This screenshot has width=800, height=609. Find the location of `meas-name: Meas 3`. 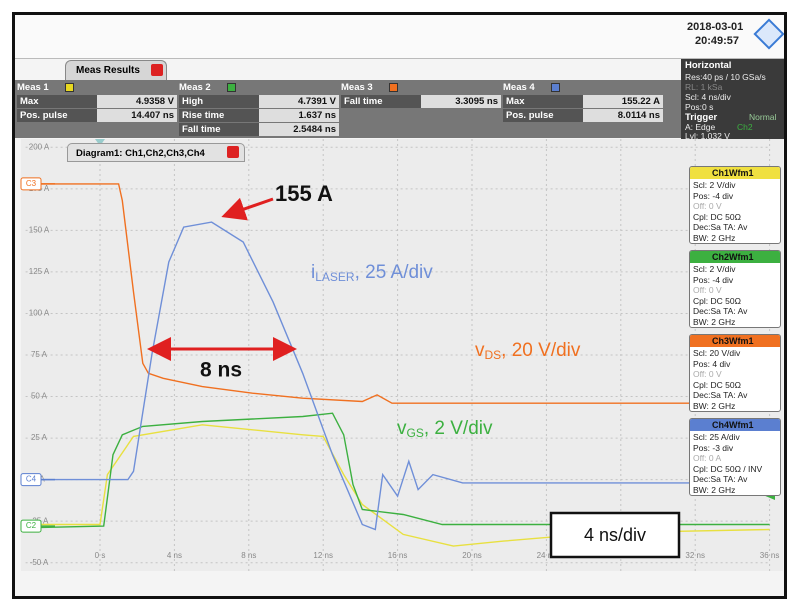

meas-name: Meas 3 is located at coordinates (357, 87).